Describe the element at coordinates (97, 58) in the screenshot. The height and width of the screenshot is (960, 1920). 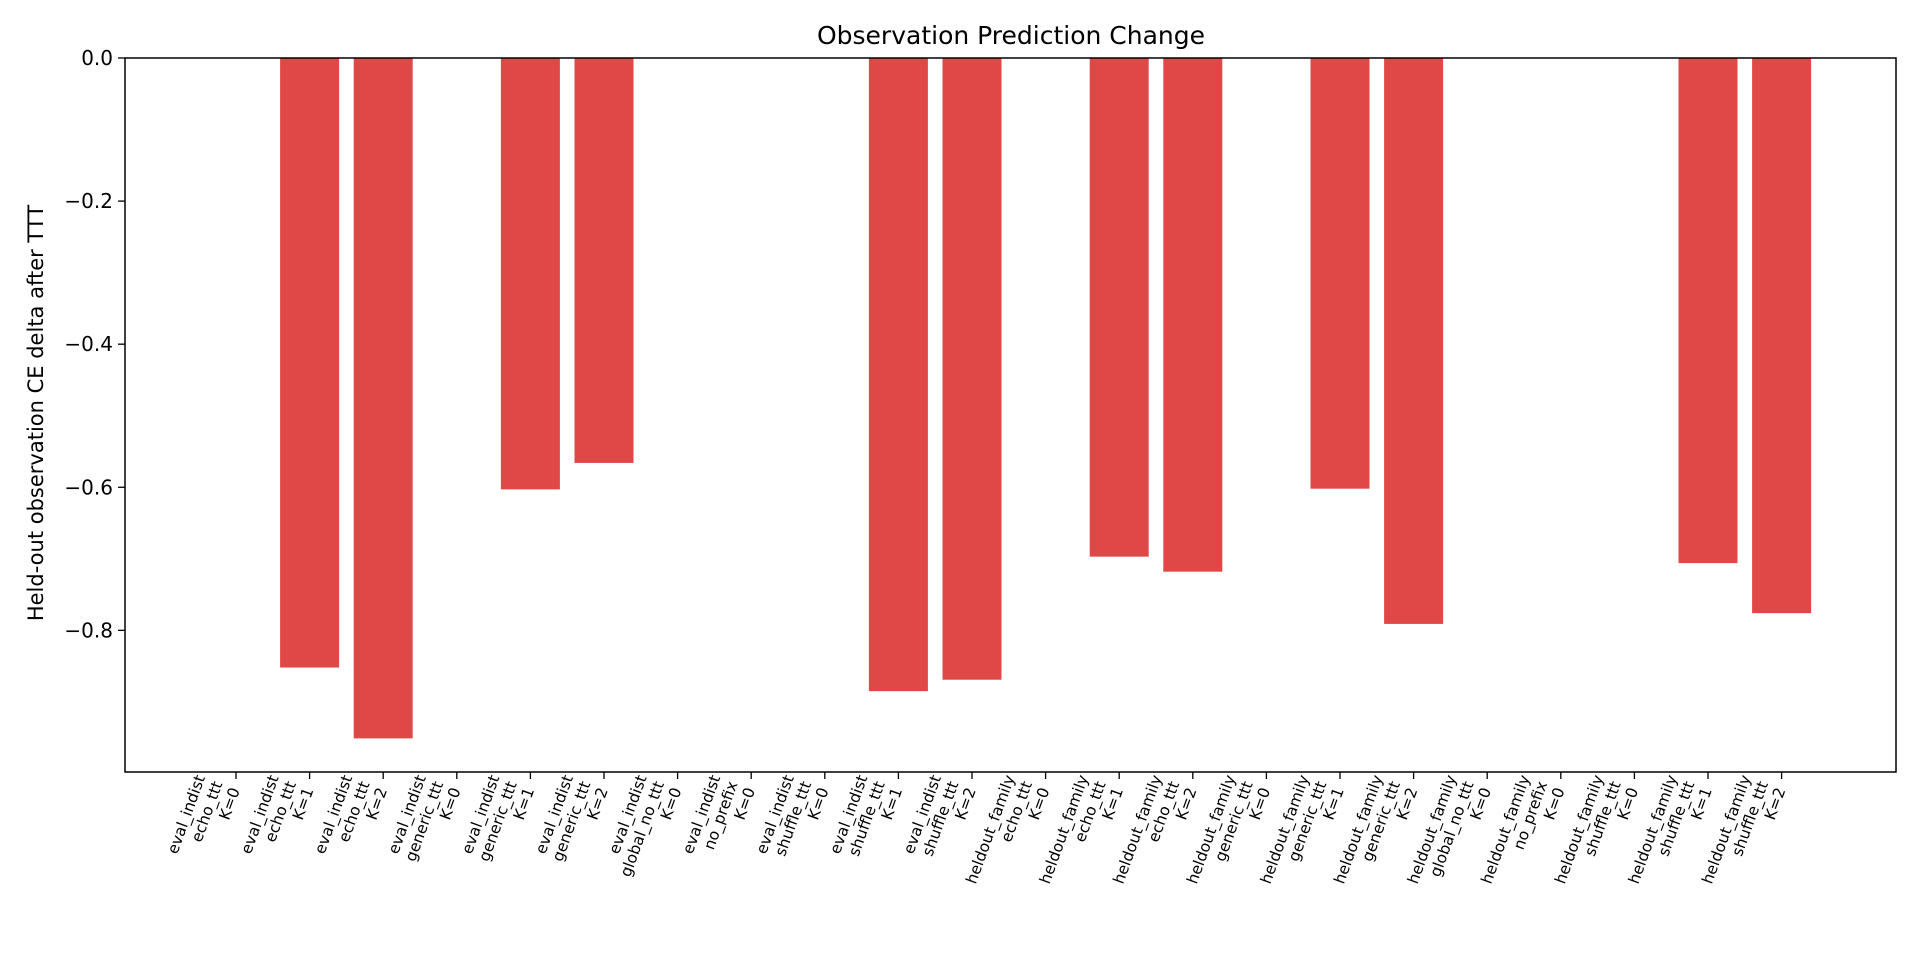
I see `y-tick-label: 0.0` at that location.